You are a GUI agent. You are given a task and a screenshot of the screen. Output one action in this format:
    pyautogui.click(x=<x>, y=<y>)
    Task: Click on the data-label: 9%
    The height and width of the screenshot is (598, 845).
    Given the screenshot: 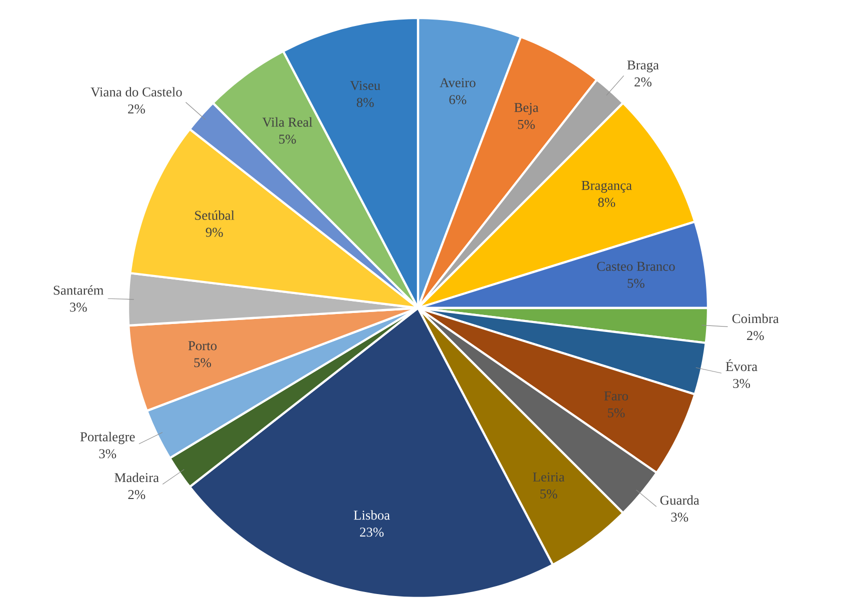 What is the action you would take?
    pyautogui.click(x=214, y=232)
    